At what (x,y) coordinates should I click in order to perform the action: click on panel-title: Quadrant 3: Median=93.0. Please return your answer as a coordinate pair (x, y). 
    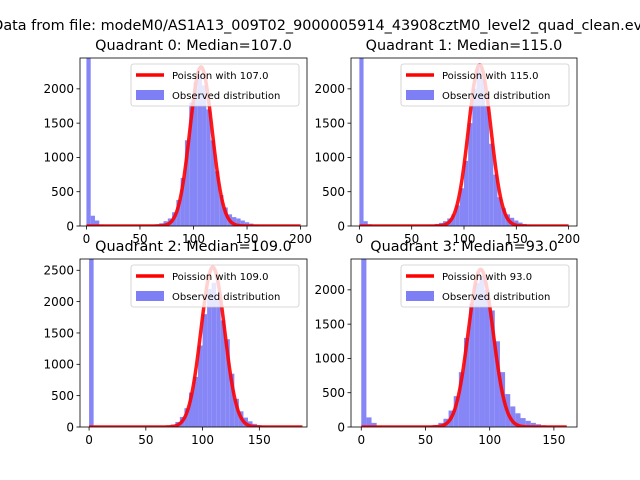
    Looking at the image, I should click on (464, 247).